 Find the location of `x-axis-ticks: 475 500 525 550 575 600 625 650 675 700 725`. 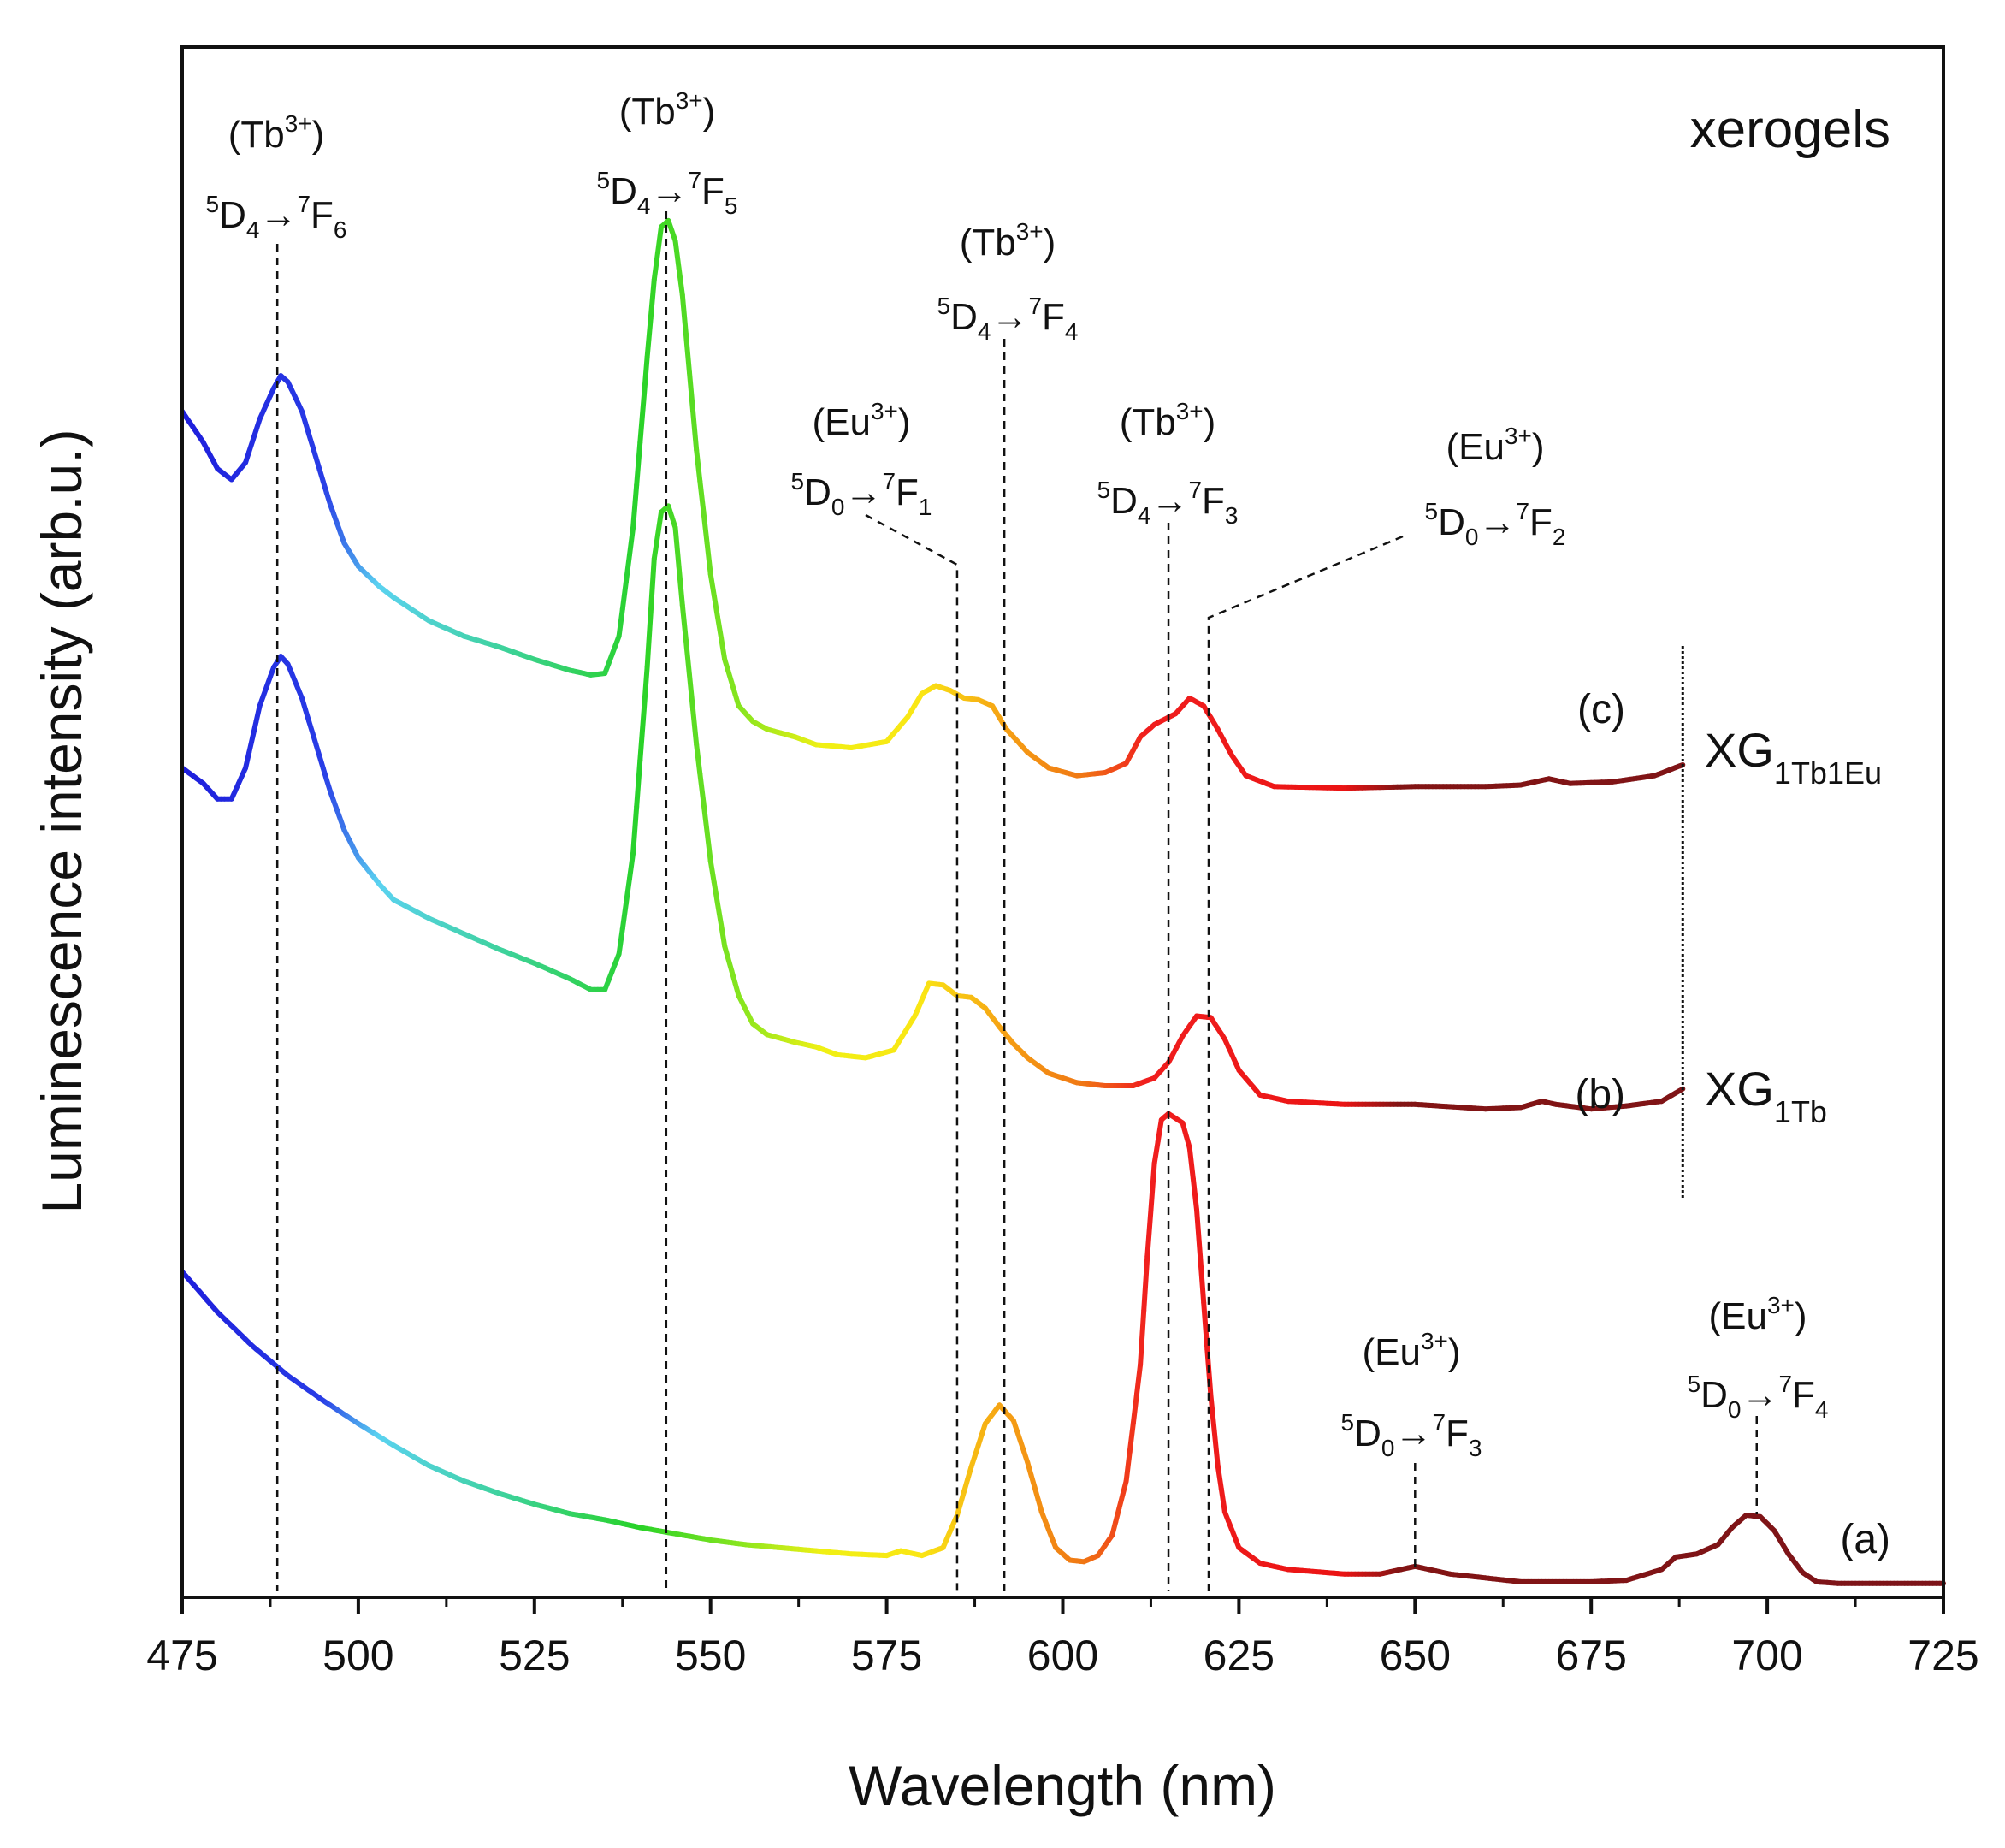

x-axis-ticks: 475 500 525 550 575 600 625 650 675 700 725 is located at coordinates (1062, 1638).